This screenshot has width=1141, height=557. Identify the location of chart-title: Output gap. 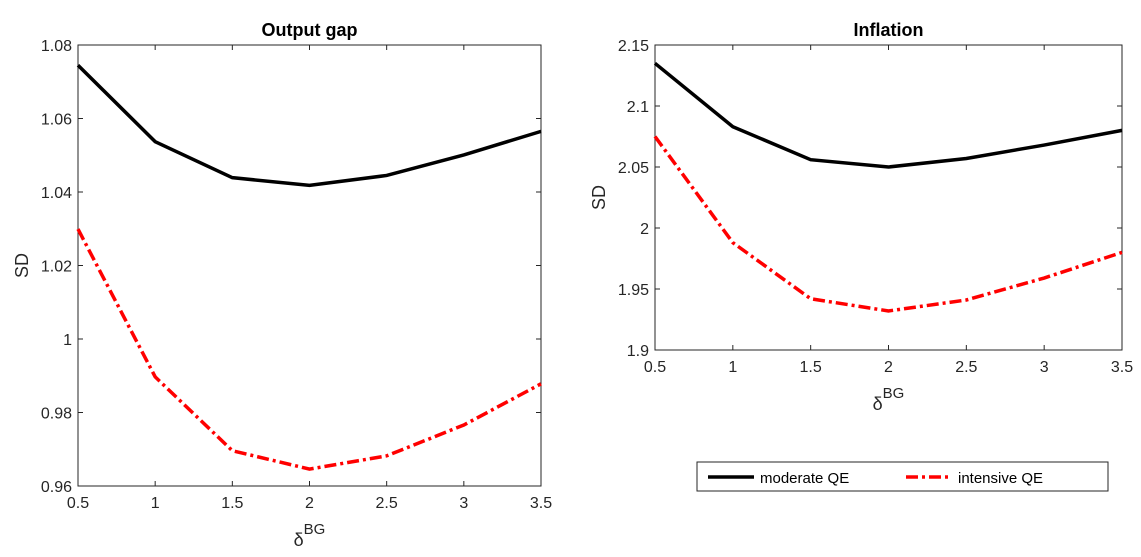
(310, 30).